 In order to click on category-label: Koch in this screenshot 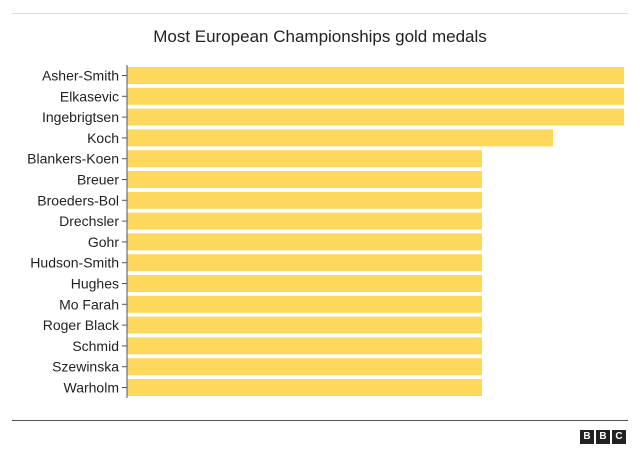, I will do `click(103, 138)`.